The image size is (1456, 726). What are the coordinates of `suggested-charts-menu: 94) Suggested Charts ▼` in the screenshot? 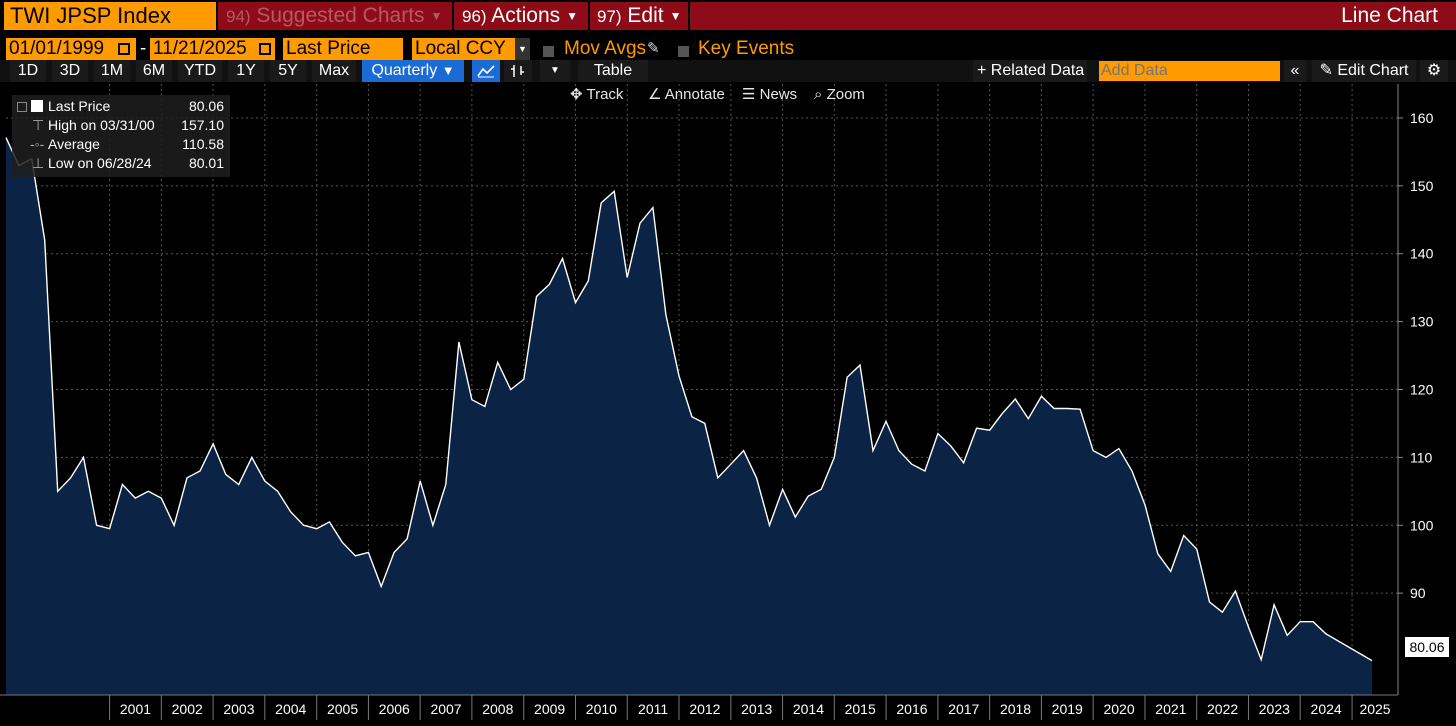 It's located at (334, 16).